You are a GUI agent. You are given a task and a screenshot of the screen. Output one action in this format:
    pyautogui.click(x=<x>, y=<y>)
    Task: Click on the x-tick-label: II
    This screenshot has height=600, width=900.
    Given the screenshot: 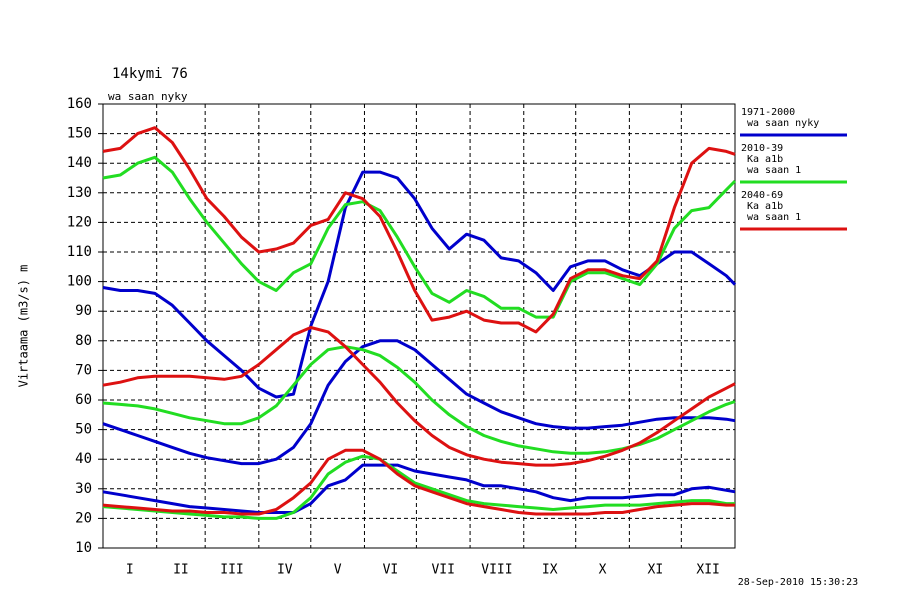 What is the action you would take?
    pyautogui.click(x=181, y=570)
    